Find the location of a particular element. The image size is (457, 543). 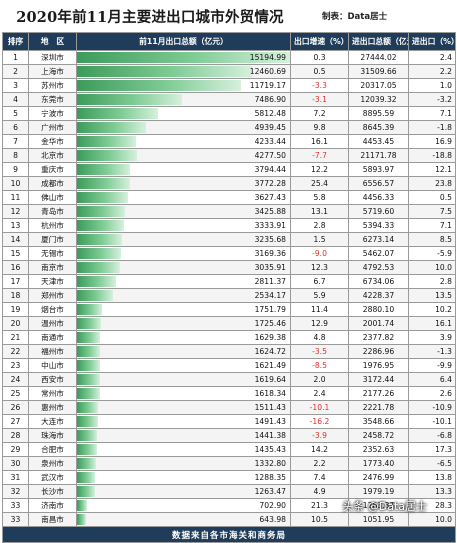

rank-cell: 6 is located at coordinates (16, 128).